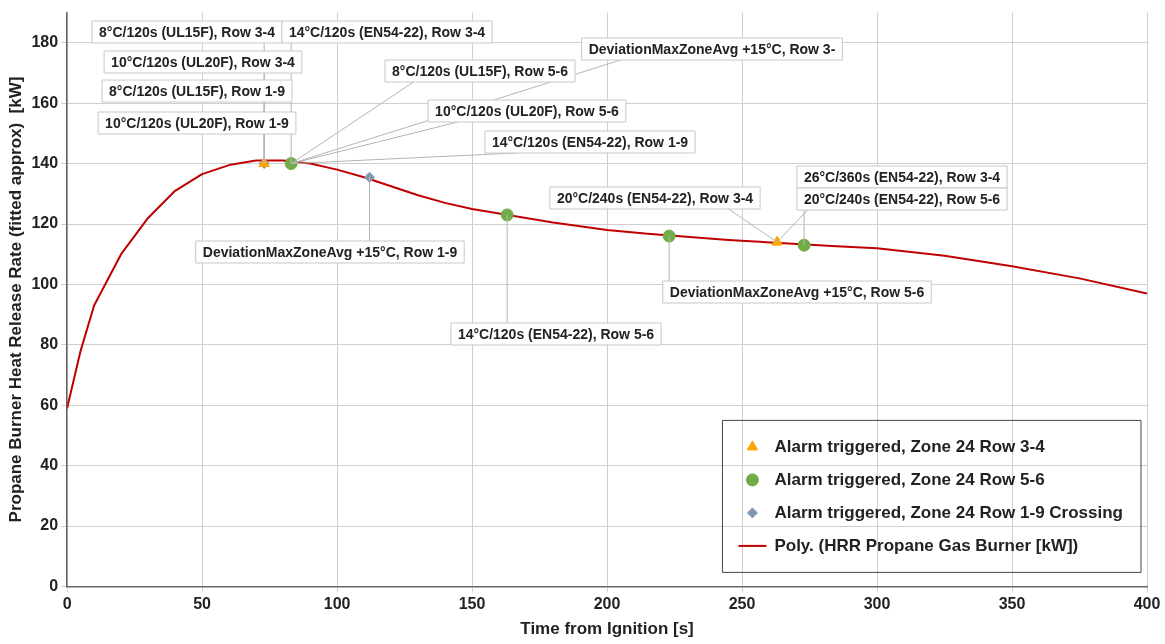 This screenshot has height=644, width=1165. I want to click on x-tick-label: 200, so click(607, 604).